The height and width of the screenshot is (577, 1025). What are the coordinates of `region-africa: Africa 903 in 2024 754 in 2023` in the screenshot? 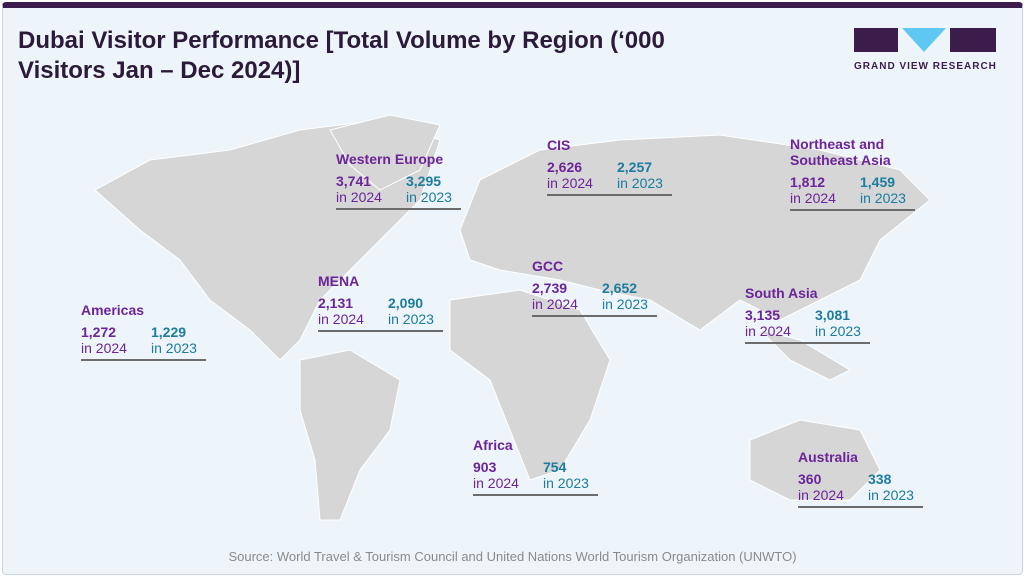 It's located at (537, 466).